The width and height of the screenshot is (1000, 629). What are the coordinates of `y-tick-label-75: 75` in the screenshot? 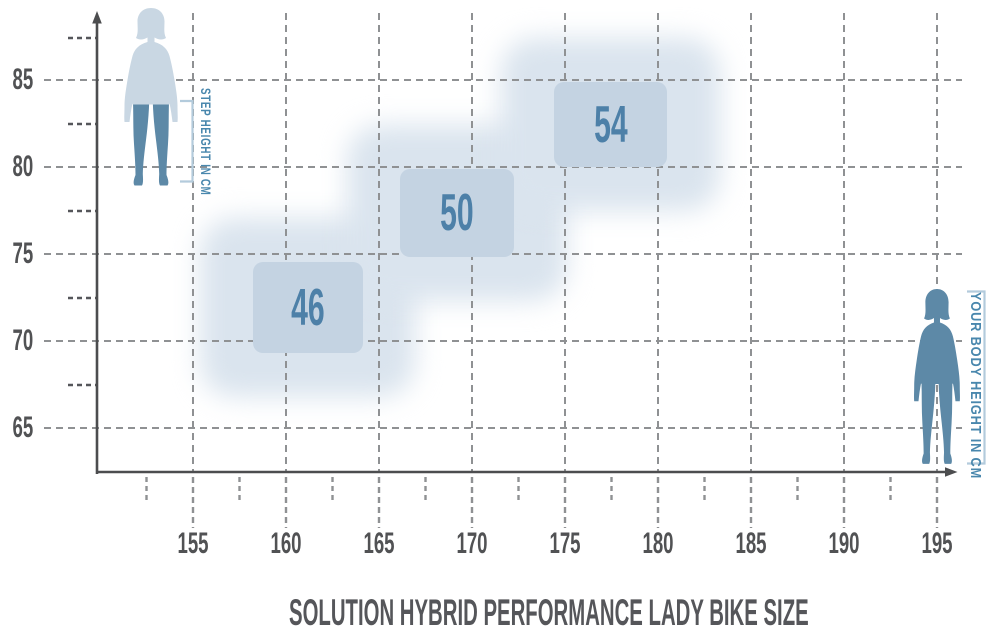 It's located at (23, 253).